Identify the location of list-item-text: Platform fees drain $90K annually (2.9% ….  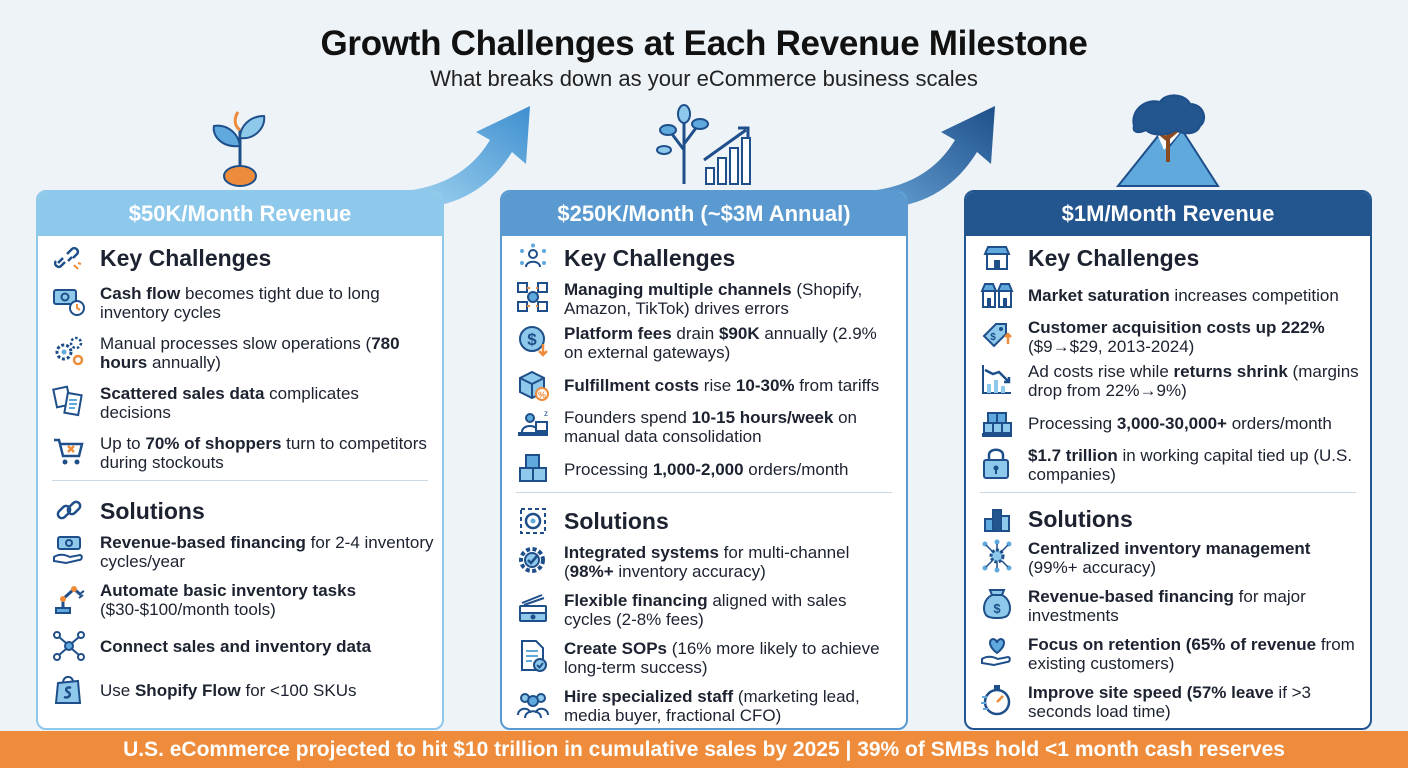
(720, 343).